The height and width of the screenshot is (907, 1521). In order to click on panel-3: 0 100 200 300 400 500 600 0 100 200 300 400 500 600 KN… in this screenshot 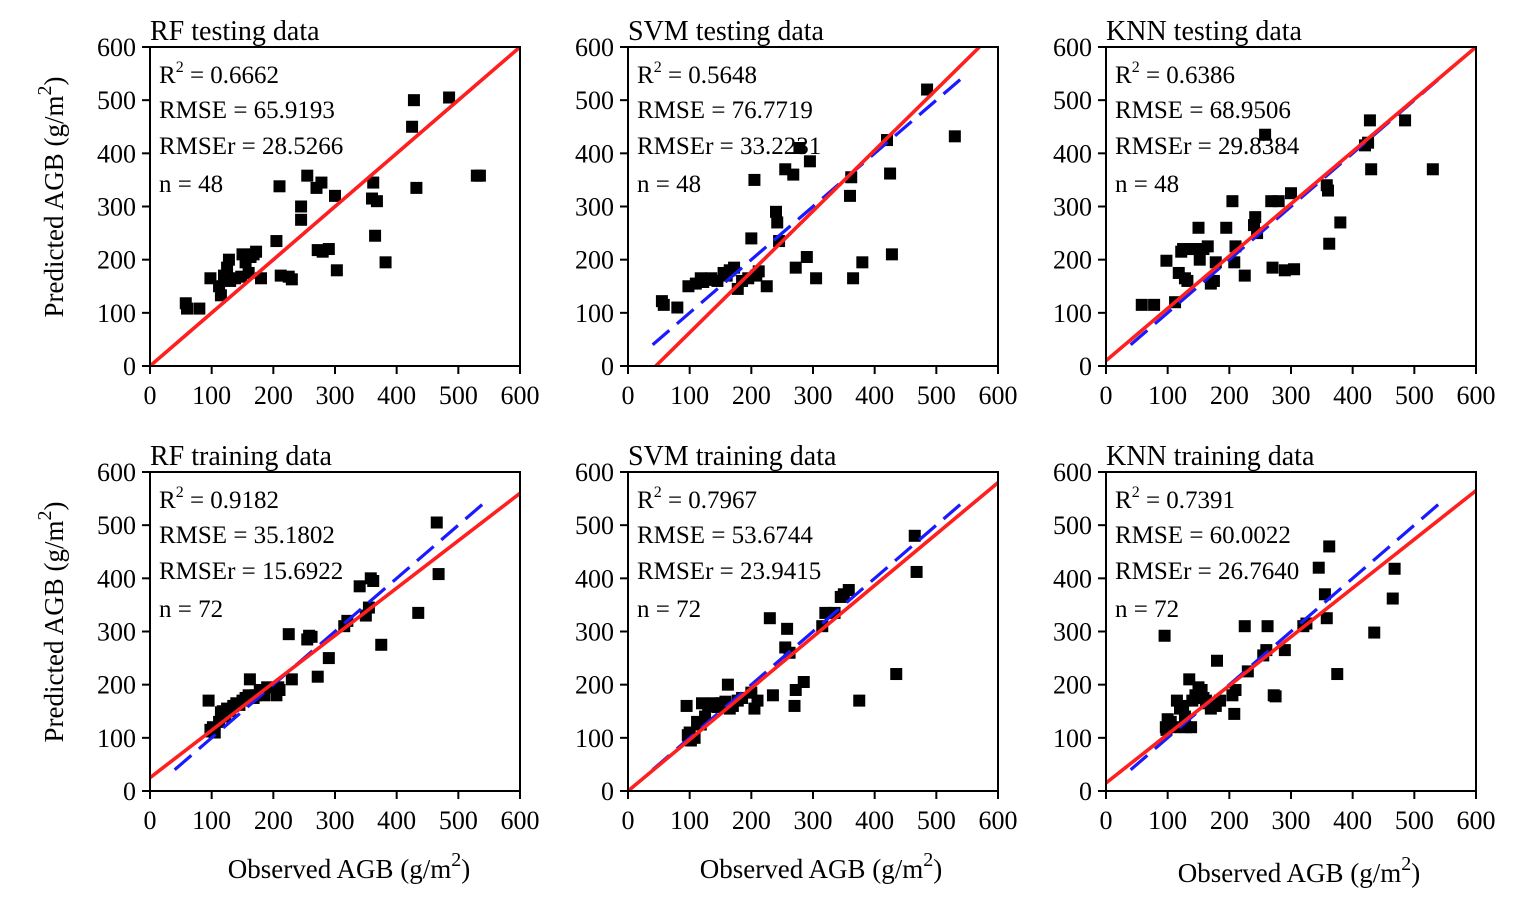, I will do `click(1274, 213)`.